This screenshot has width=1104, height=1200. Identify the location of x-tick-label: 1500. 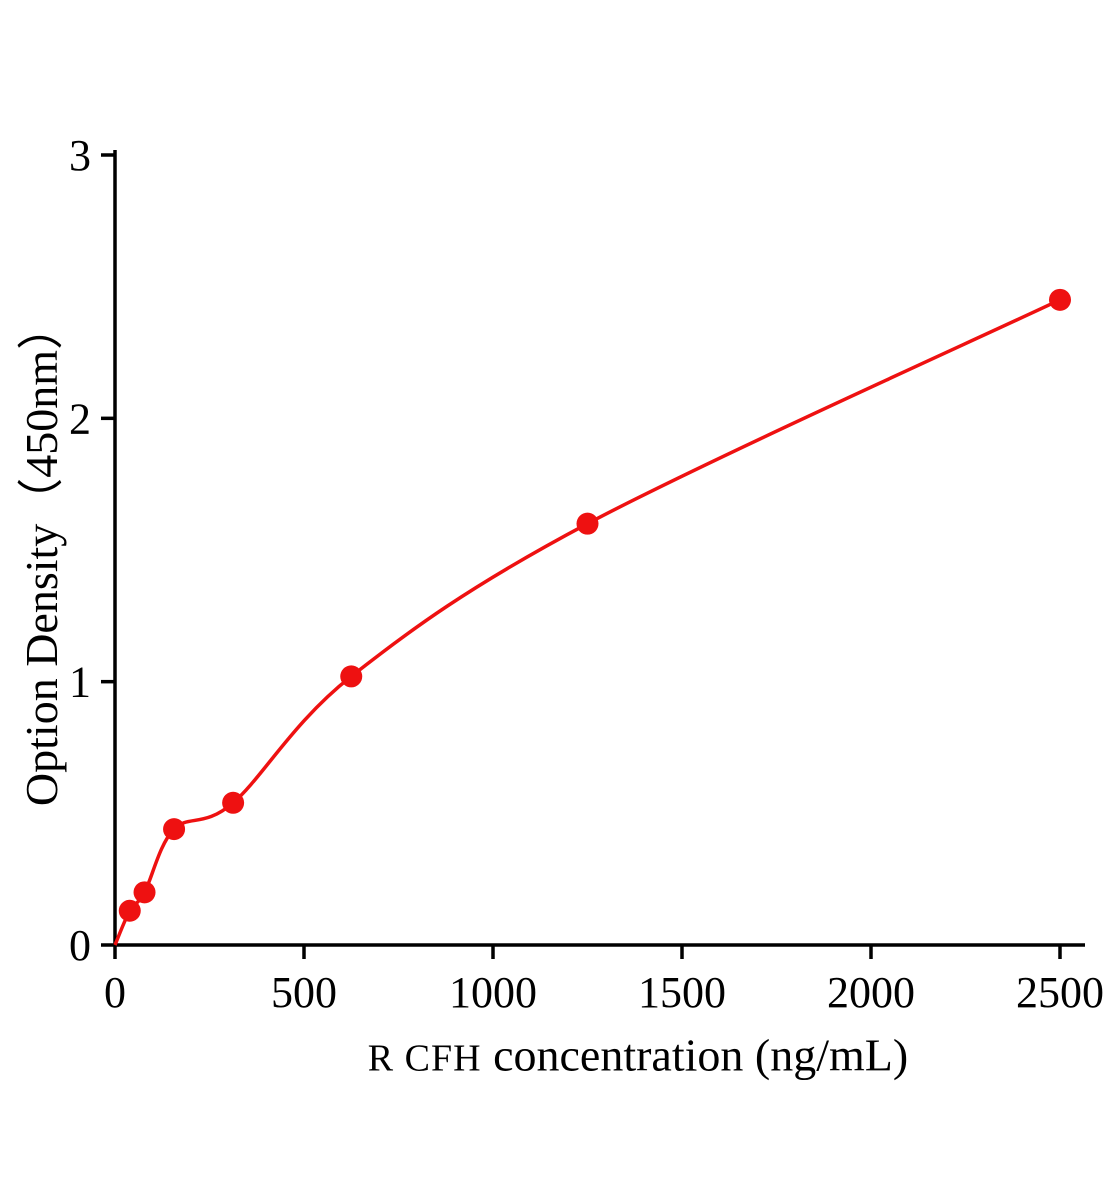
(682, 992).